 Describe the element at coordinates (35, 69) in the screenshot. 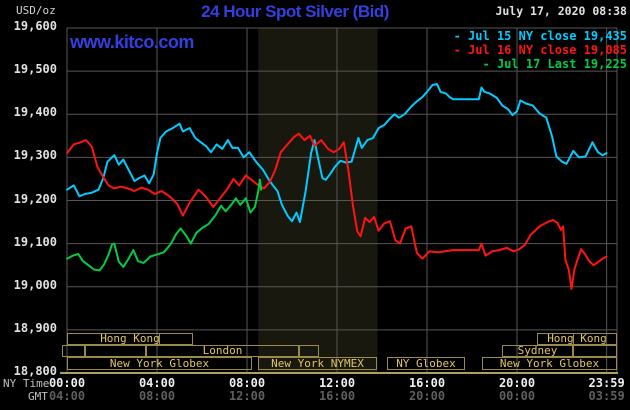

I see `y-axis-tick-label: 19,500` at that location.